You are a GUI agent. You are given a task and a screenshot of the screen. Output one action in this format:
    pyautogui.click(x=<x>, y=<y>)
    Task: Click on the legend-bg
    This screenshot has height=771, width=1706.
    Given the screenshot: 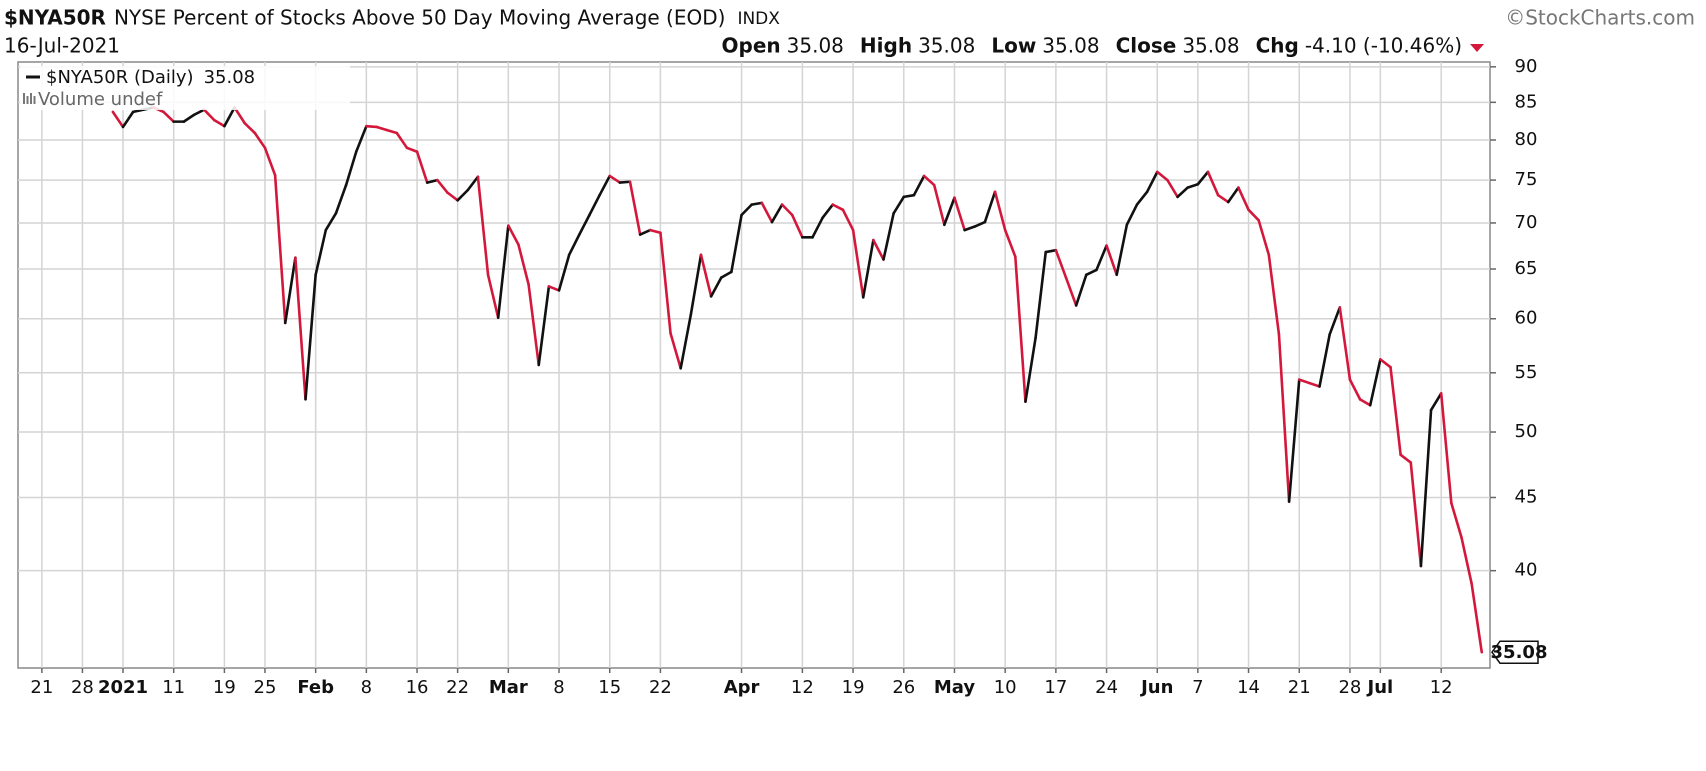 What is the action you would take?
    pyautogui.click(x=185, y=88)
    